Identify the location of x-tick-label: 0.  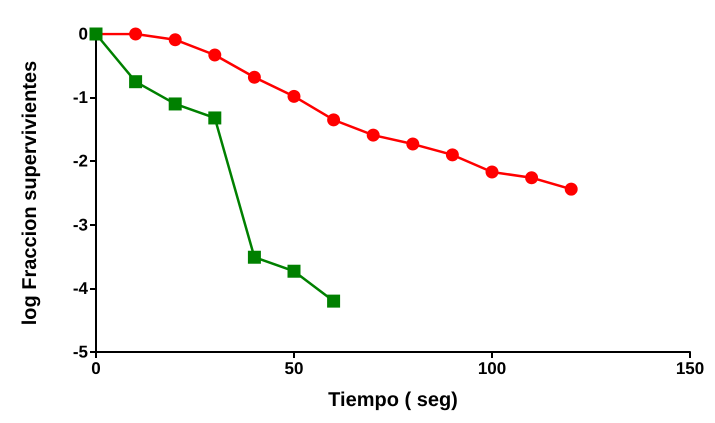
(96, 368).